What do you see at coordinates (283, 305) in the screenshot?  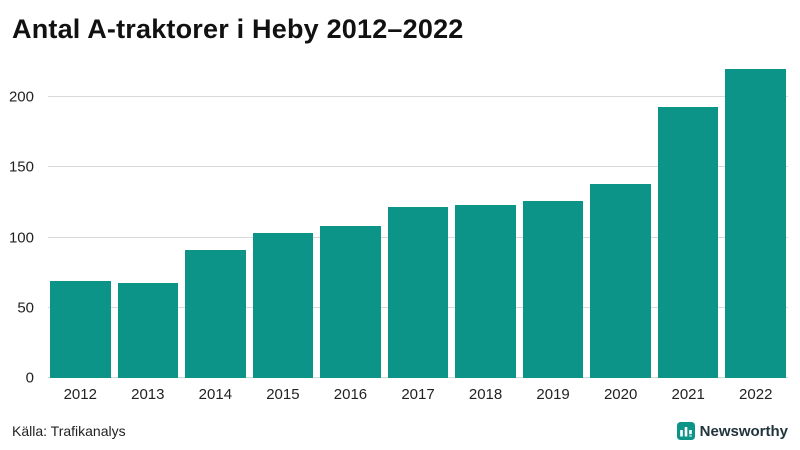 I see `bar-2015` at bounding box center [283, 305].